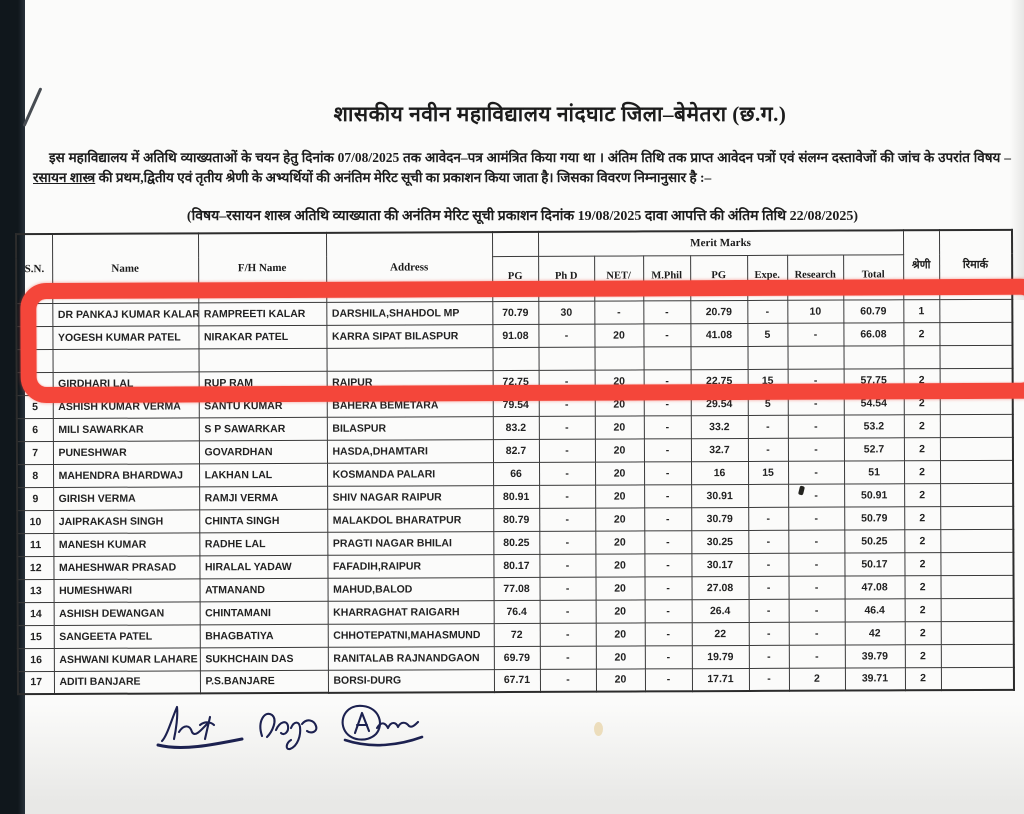  I want to click on cell-pg, so click(515, 358).